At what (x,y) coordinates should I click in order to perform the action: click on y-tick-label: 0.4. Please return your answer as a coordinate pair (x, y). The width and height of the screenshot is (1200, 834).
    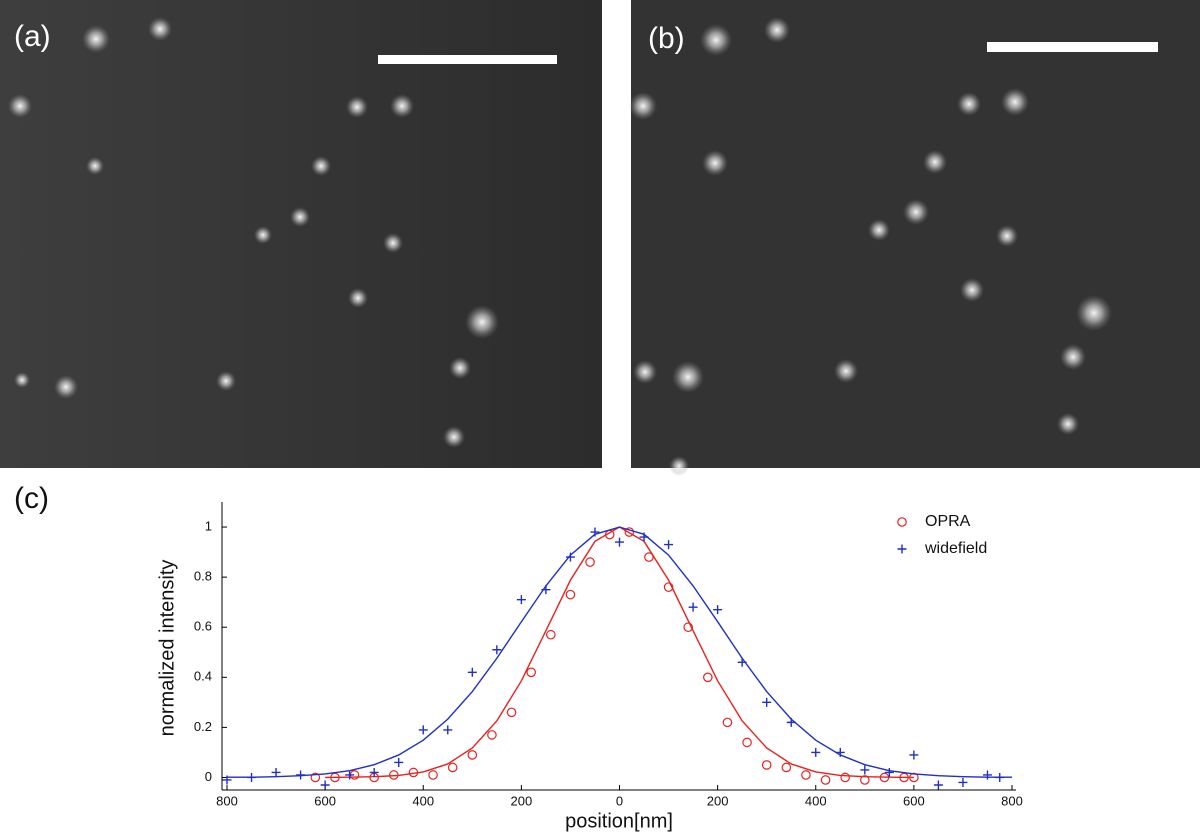
    Looking at the image, I should click on (203, 676).